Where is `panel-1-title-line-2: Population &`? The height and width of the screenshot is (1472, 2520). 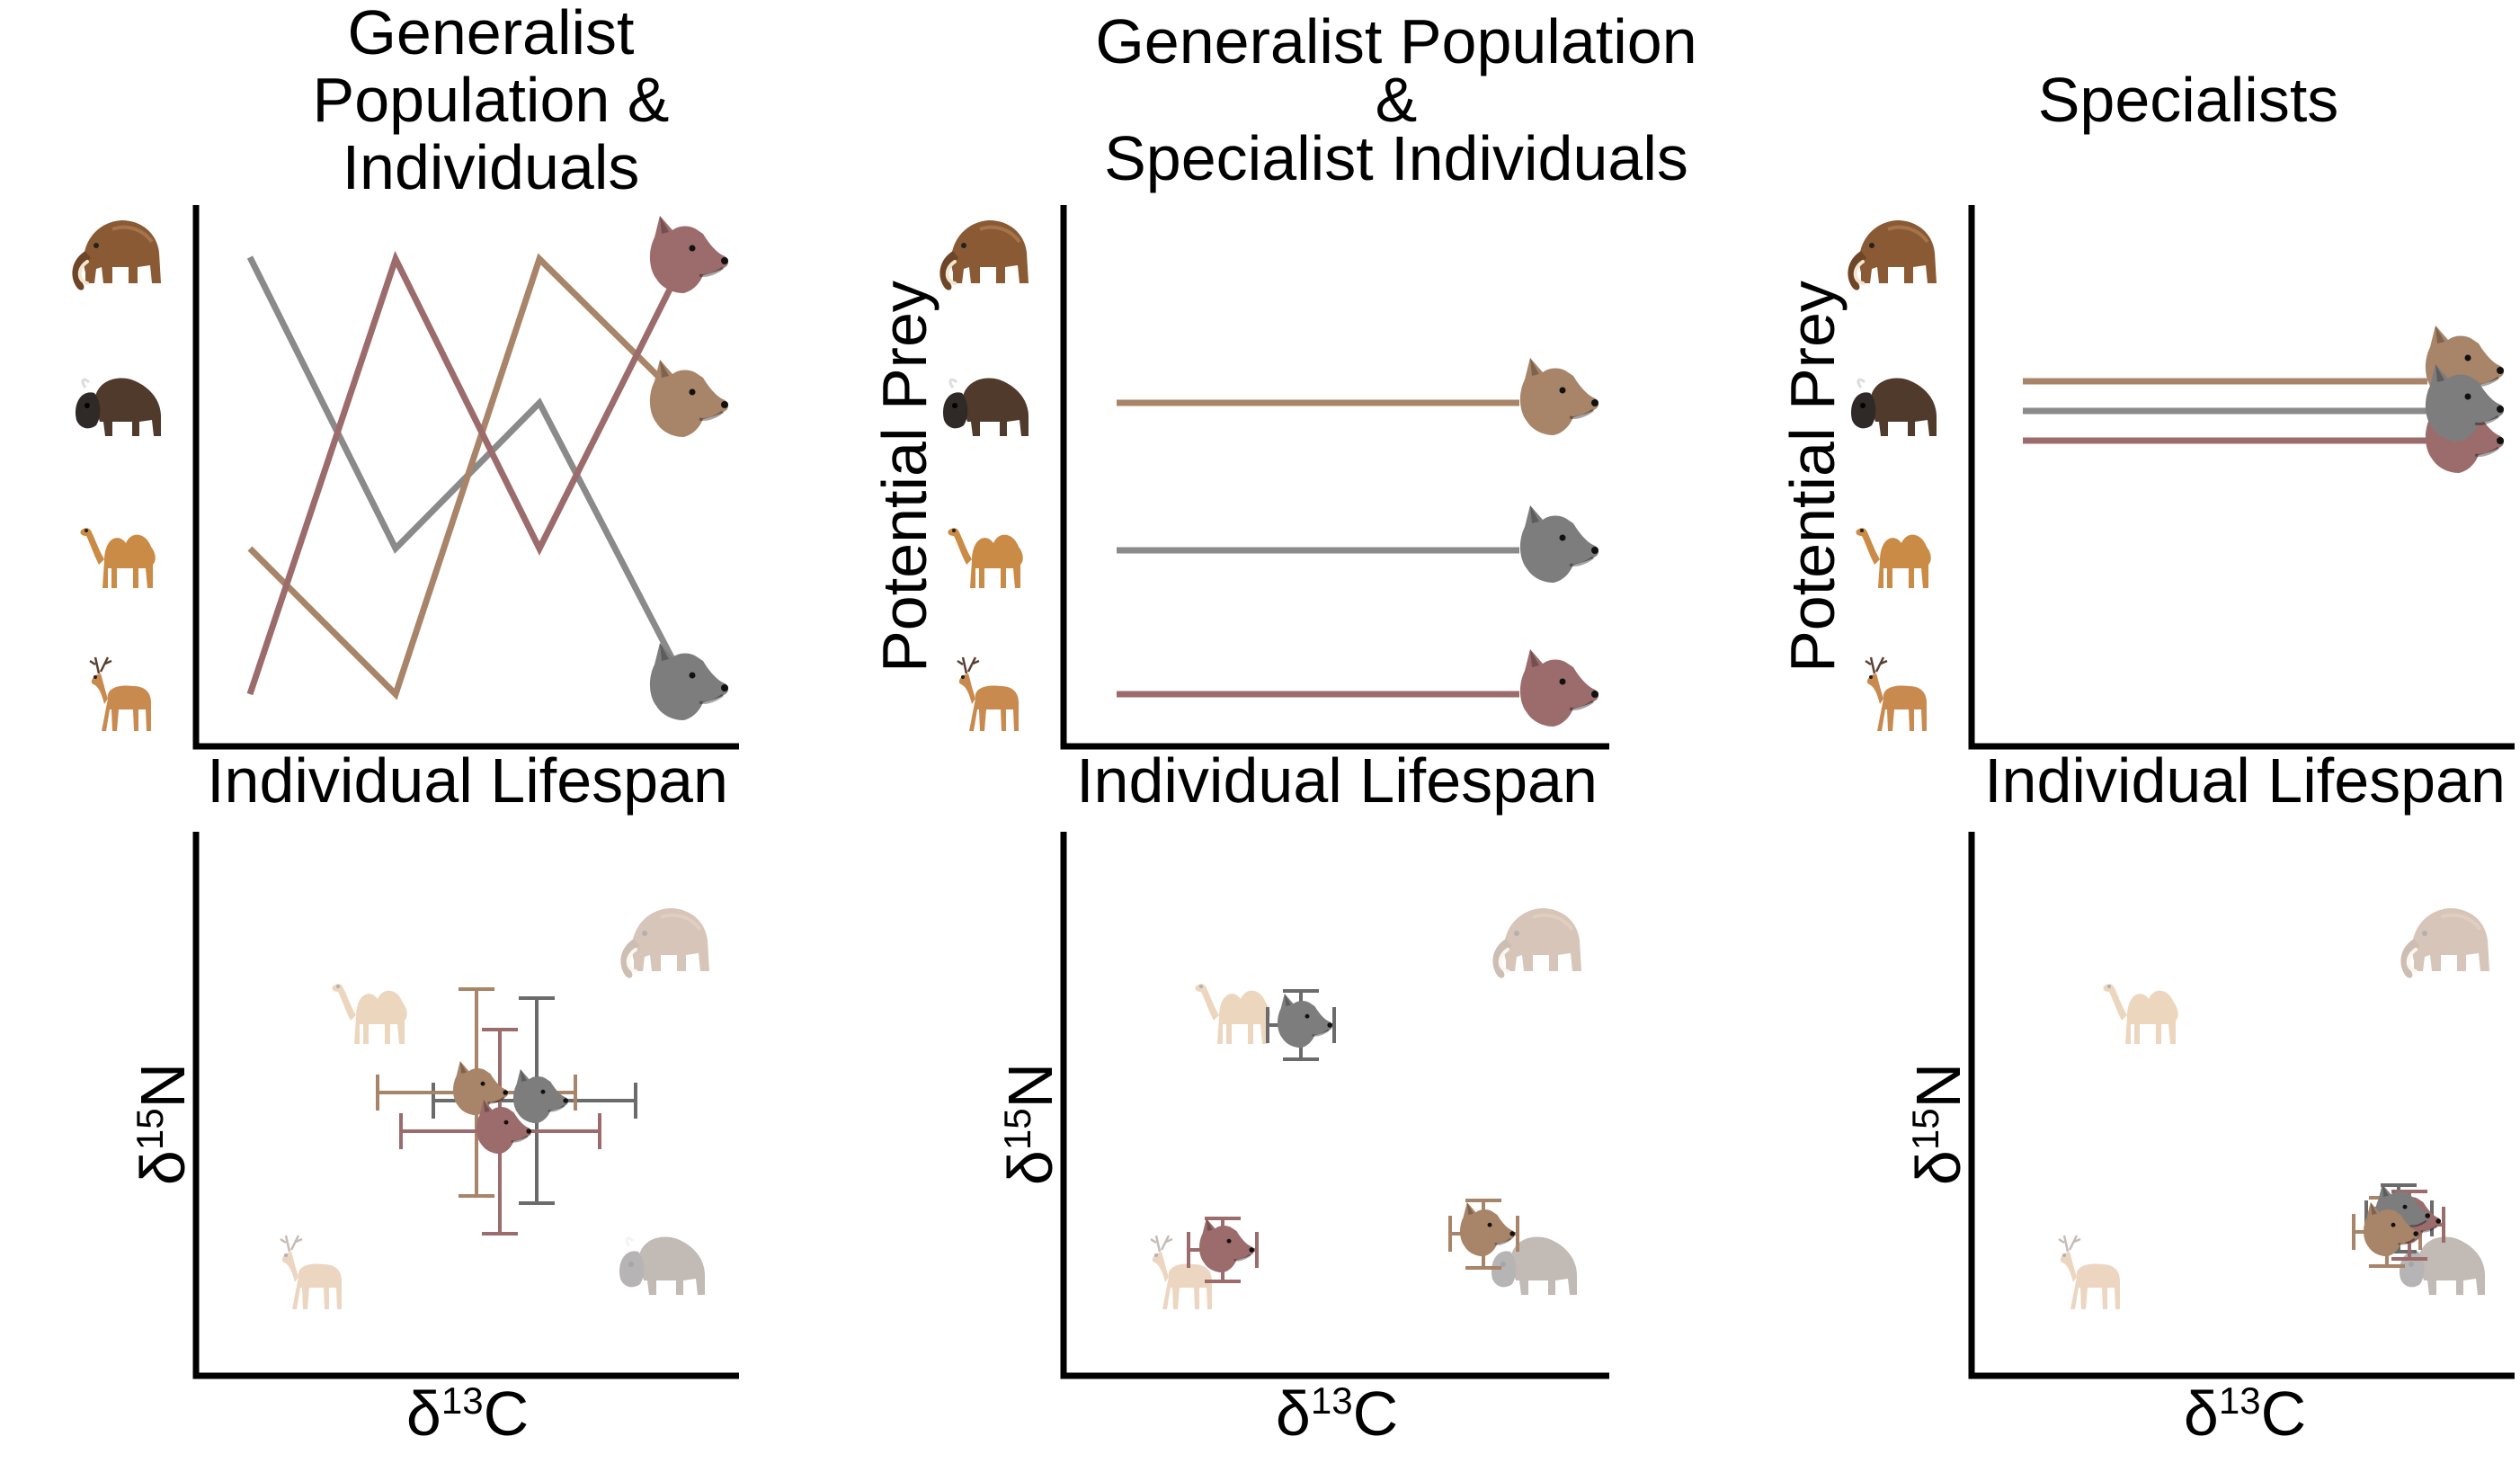
panel-1-title-line-2: Population & is located at coordinates (491, 100).